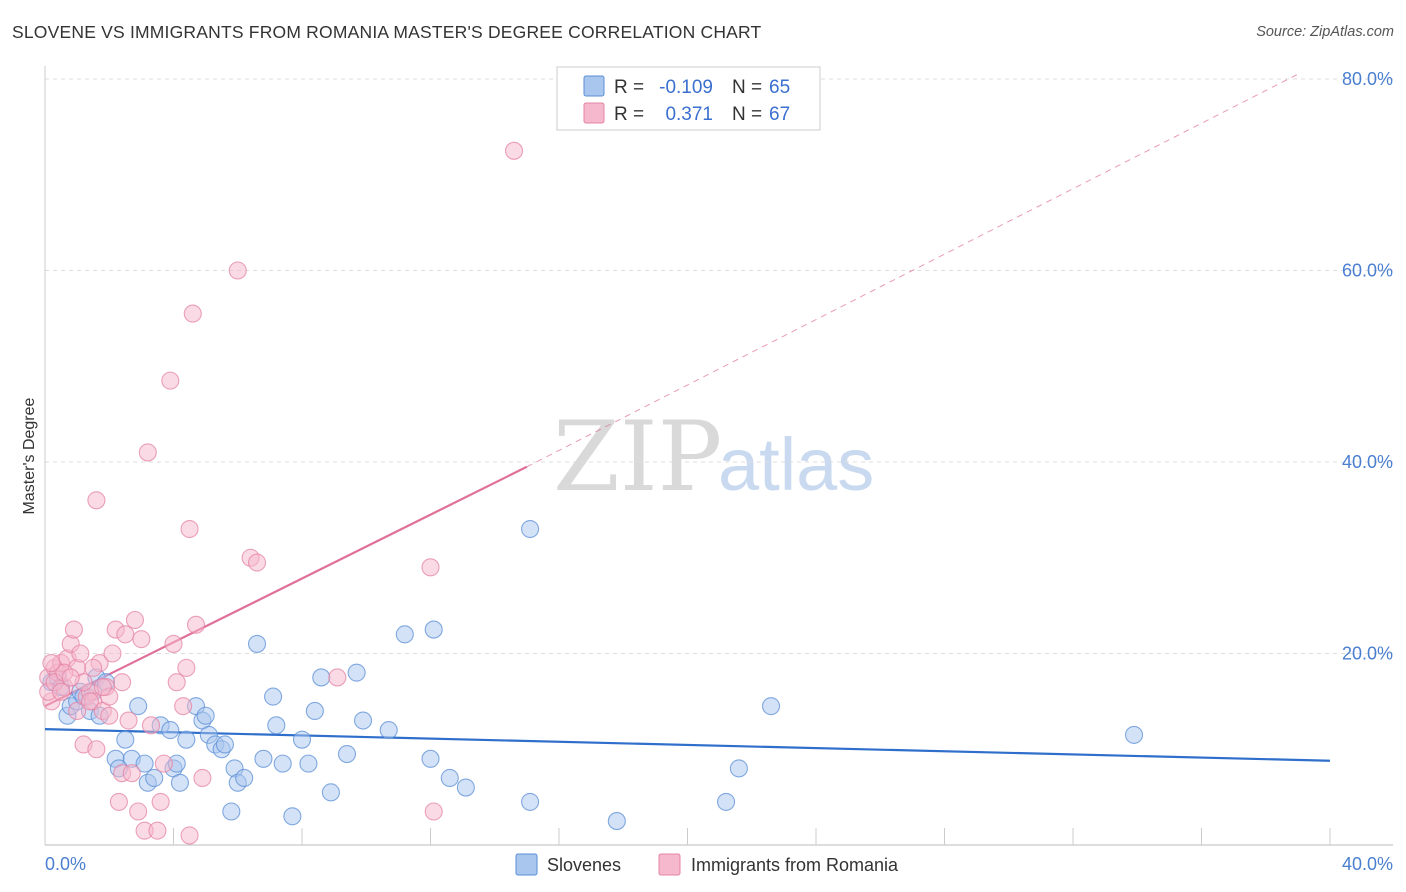  I want to click on legend-r-label-romania: R =, so click(629, 114).